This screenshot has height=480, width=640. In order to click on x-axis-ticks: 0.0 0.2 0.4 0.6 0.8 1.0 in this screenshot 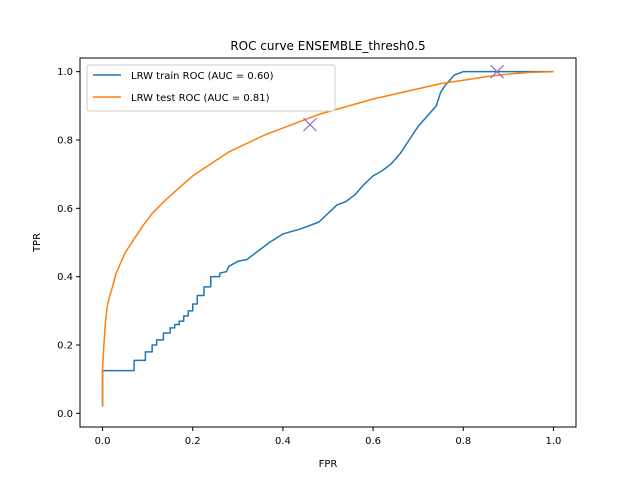, I will do `click(328, 437)`.